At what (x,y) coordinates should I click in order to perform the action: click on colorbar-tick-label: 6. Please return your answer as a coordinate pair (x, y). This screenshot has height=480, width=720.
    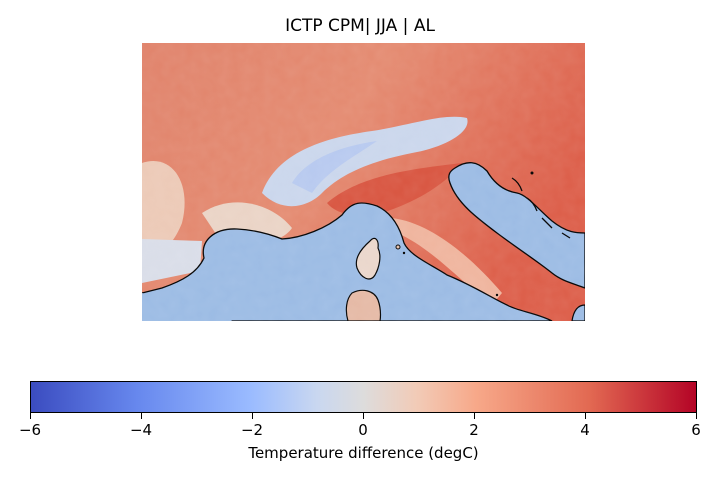
    Looking at the image, I should click on (696, 430).